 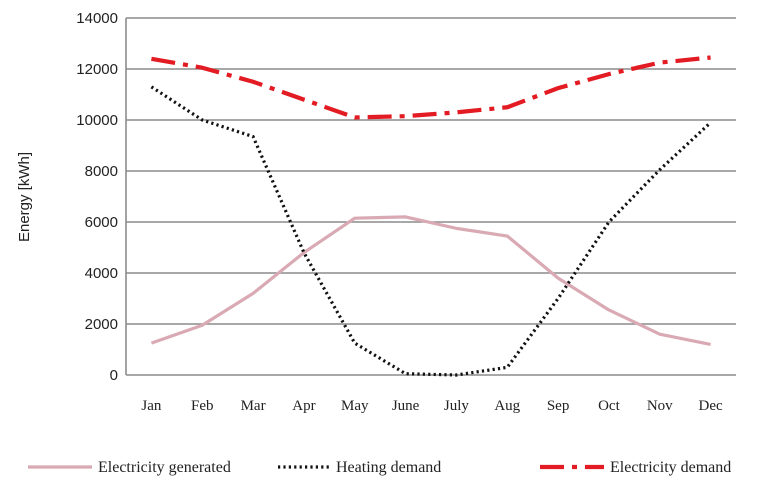 What do you see at coordinates (558, 299) in the screenshot?
I see `data-point-heating-demand-sep` at bounding box center [558, 299].